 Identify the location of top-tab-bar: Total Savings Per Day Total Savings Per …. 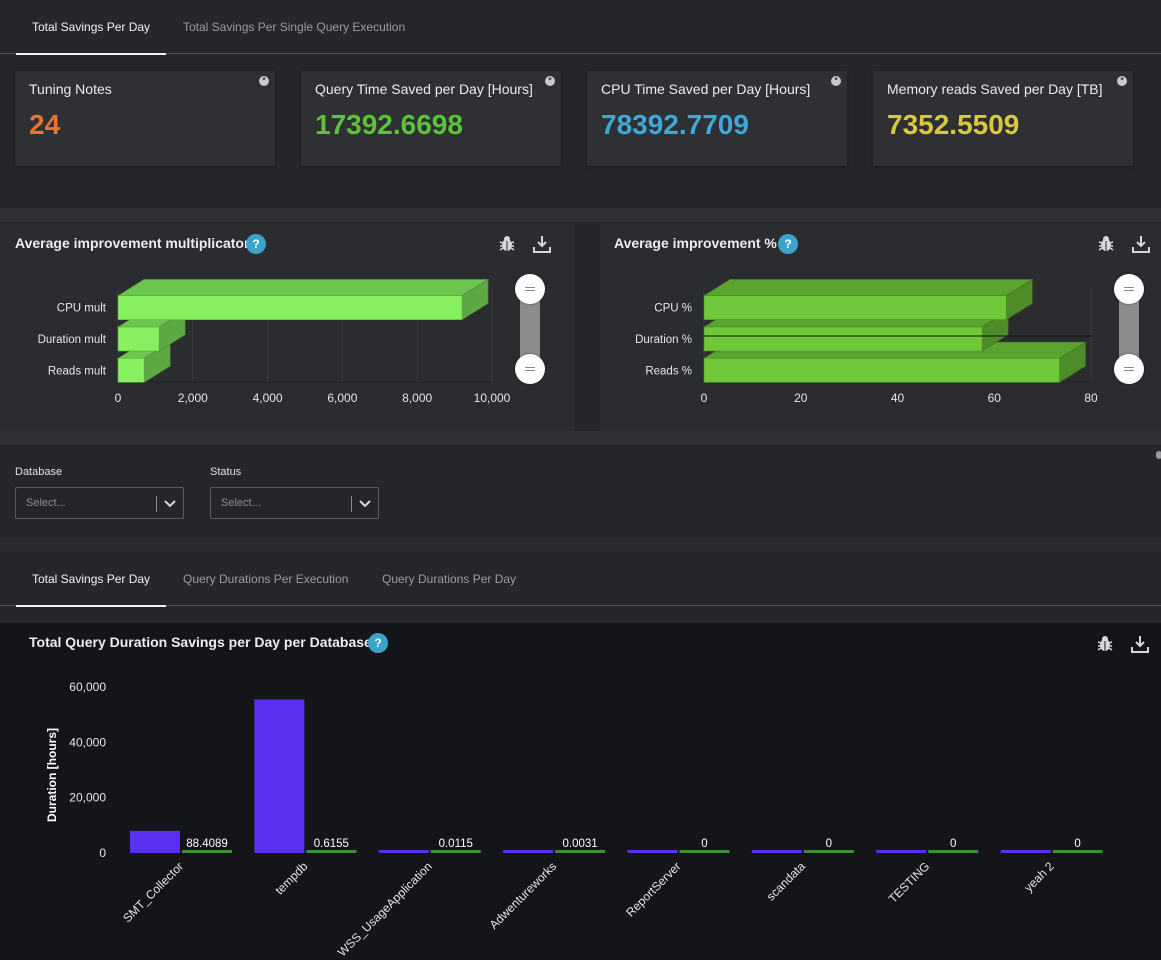
(580, 27).